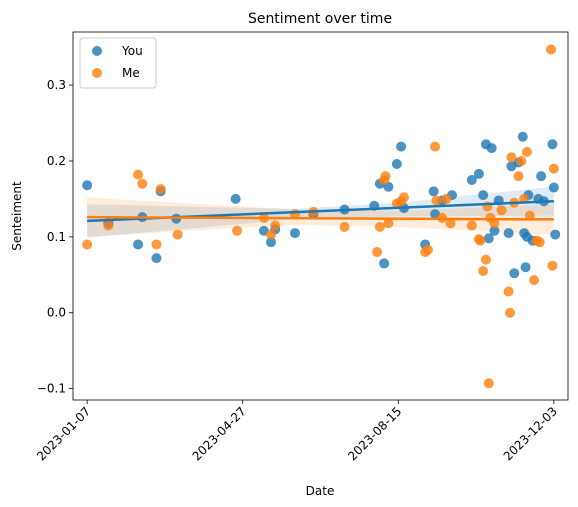 The image size is (578, 507). Describe the element at coordinates (219, 433) in the screenshot. I see `x-tick-label-1: 2023-04-27` at that location.